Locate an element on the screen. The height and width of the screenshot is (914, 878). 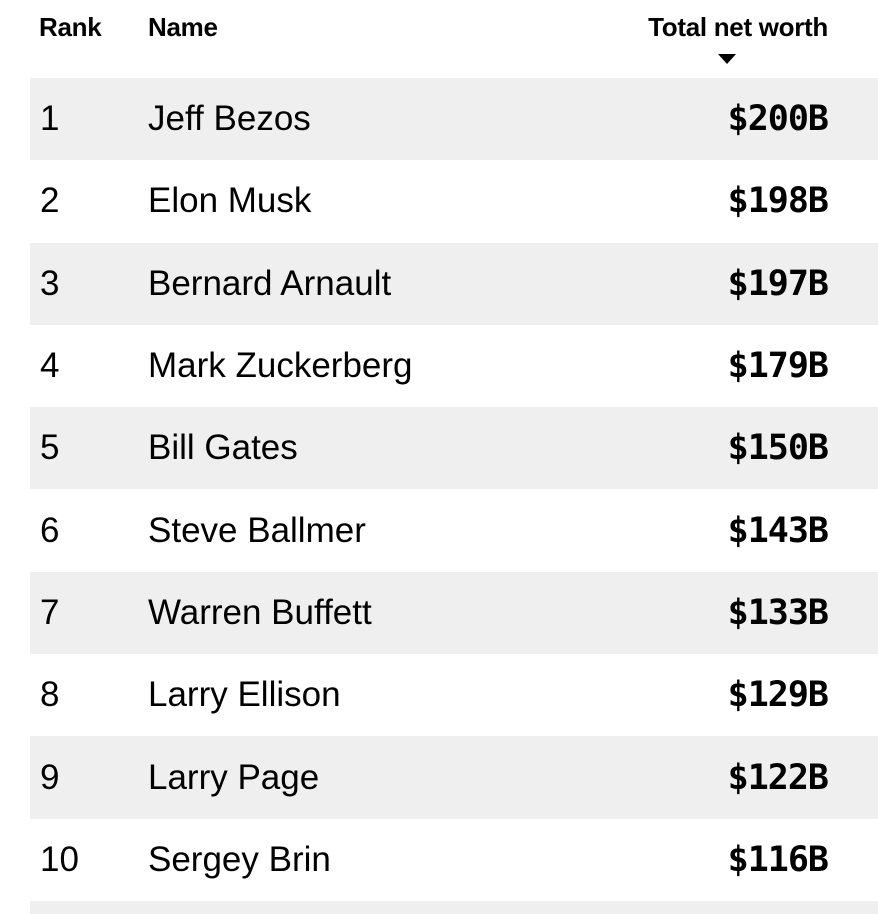
name-cell: Larry Page is located at coordinates (234, 777).